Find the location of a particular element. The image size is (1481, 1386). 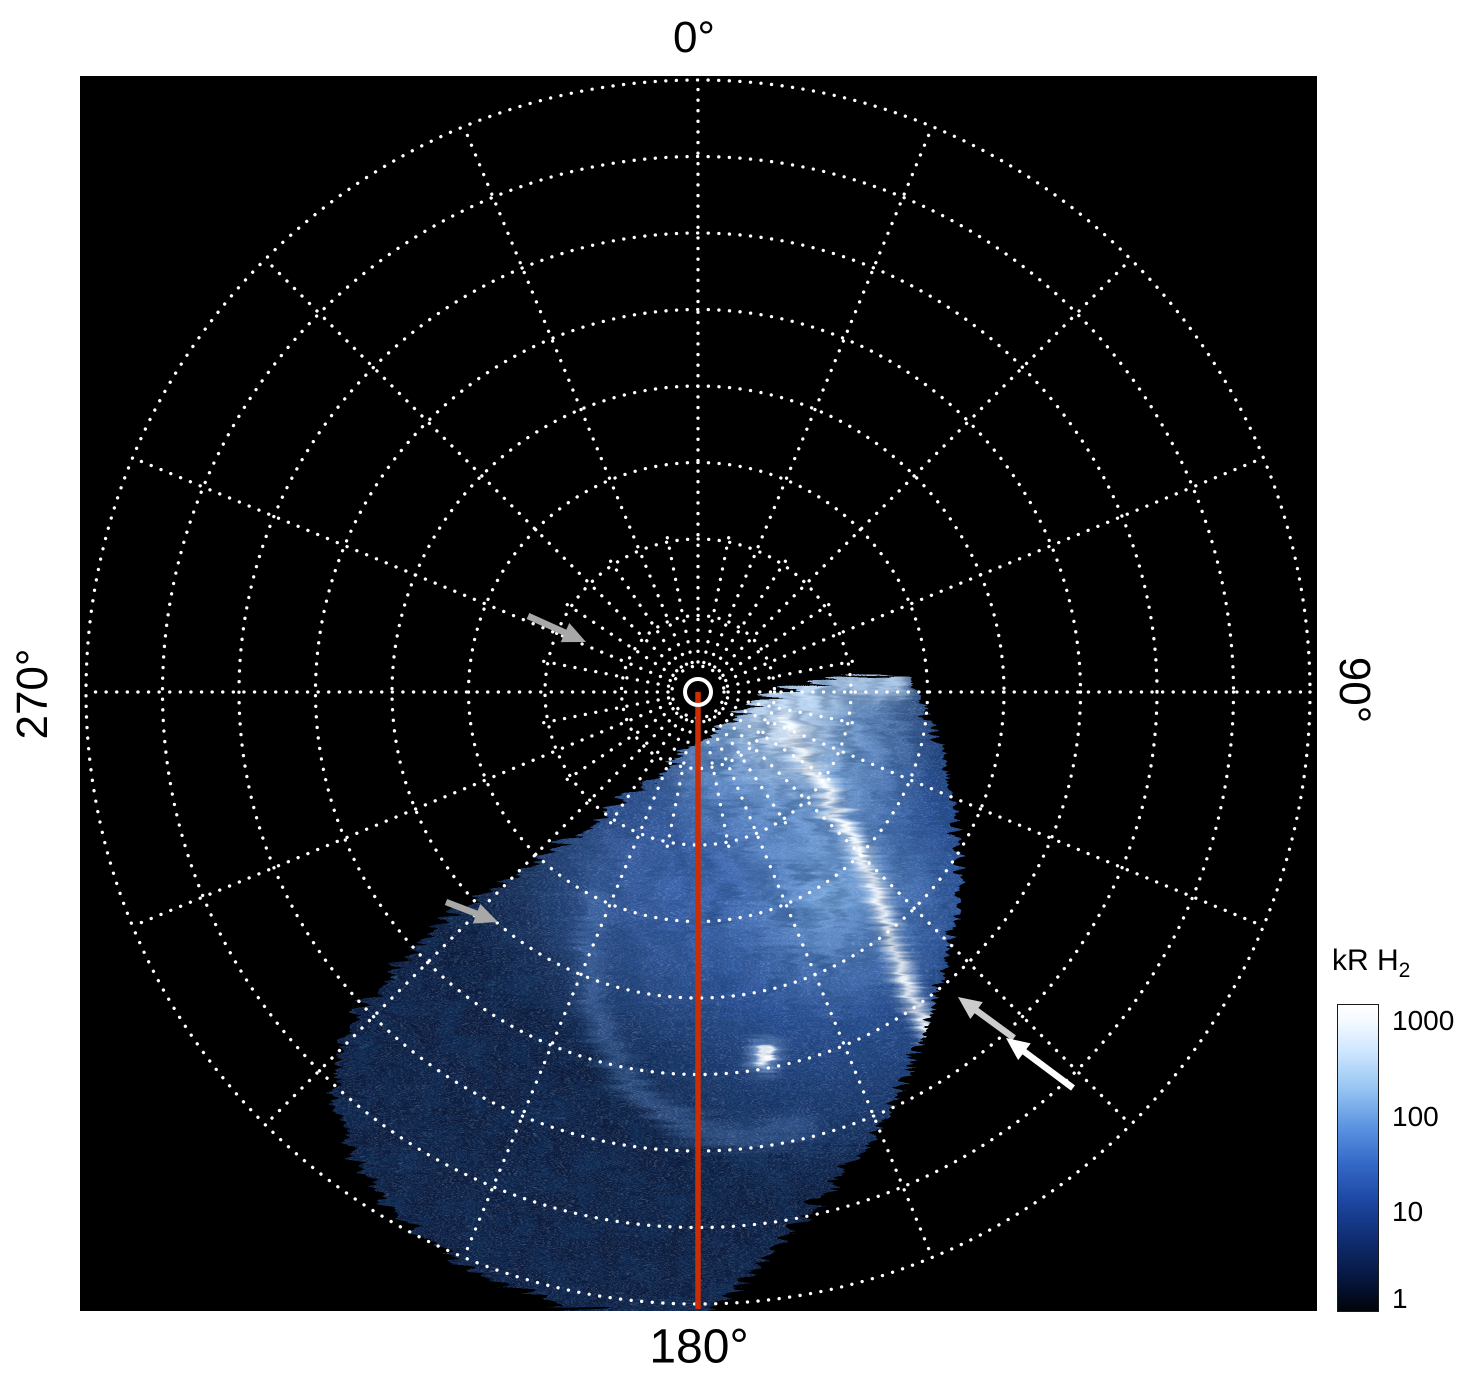

colorbar-tick-1000: 1000 is located at coordinates (1423, 1020).